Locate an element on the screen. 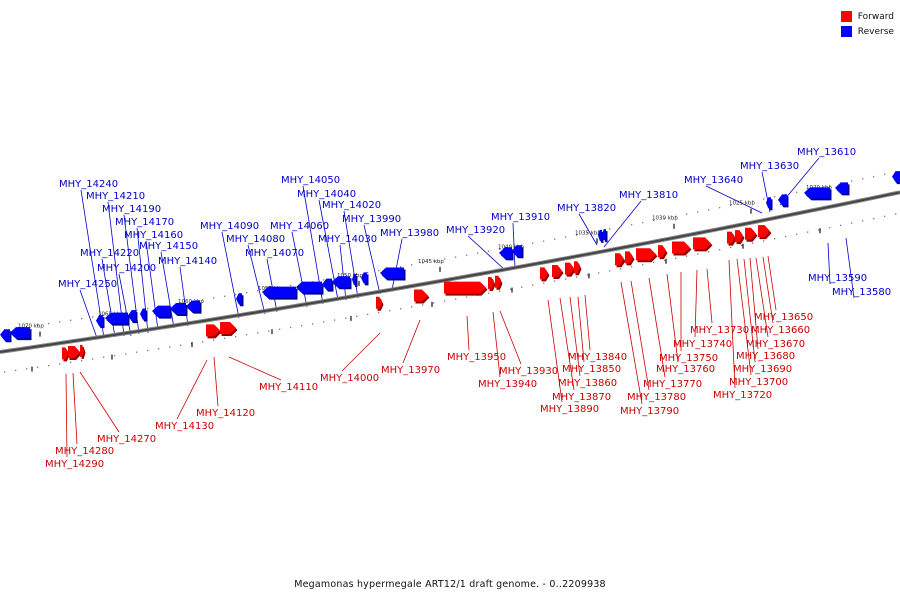 The image size is (900, 600). reverse-gene-label-mhy-13590: MHY_13590 is located at coordinates (837, 278).